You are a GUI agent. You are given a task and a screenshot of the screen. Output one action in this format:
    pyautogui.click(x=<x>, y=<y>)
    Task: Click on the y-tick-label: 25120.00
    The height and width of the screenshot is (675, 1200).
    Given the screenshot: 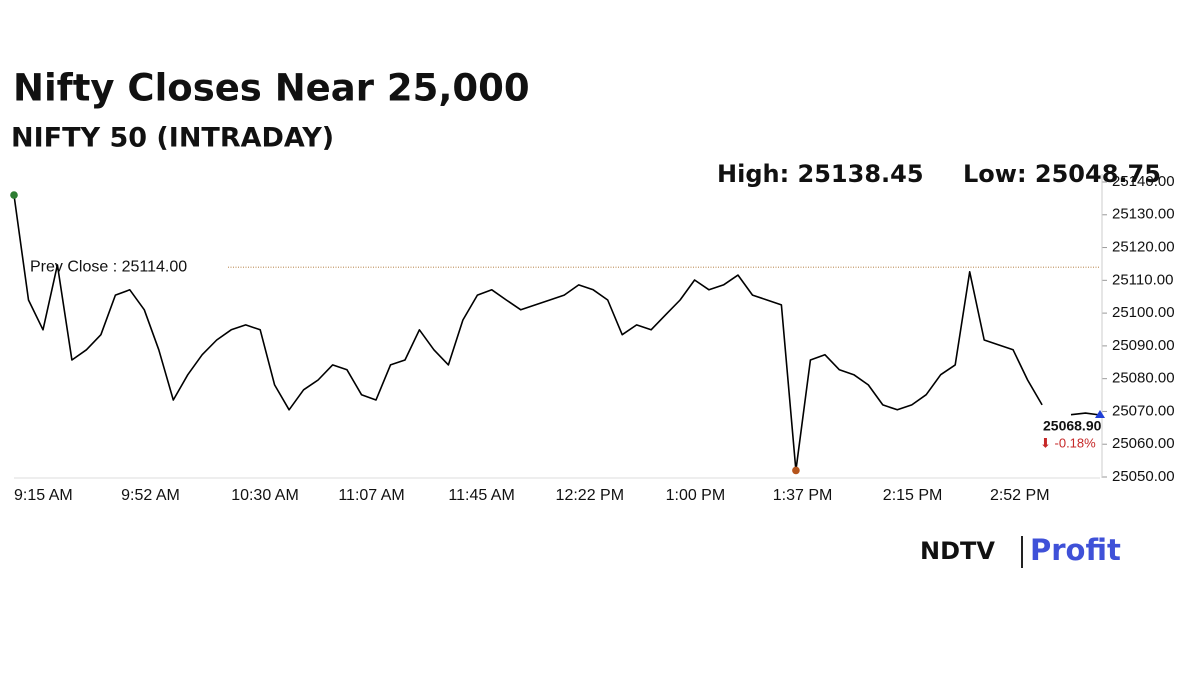 What is the action you would take?
    pyautogui.click(x=1143, y=247)
    